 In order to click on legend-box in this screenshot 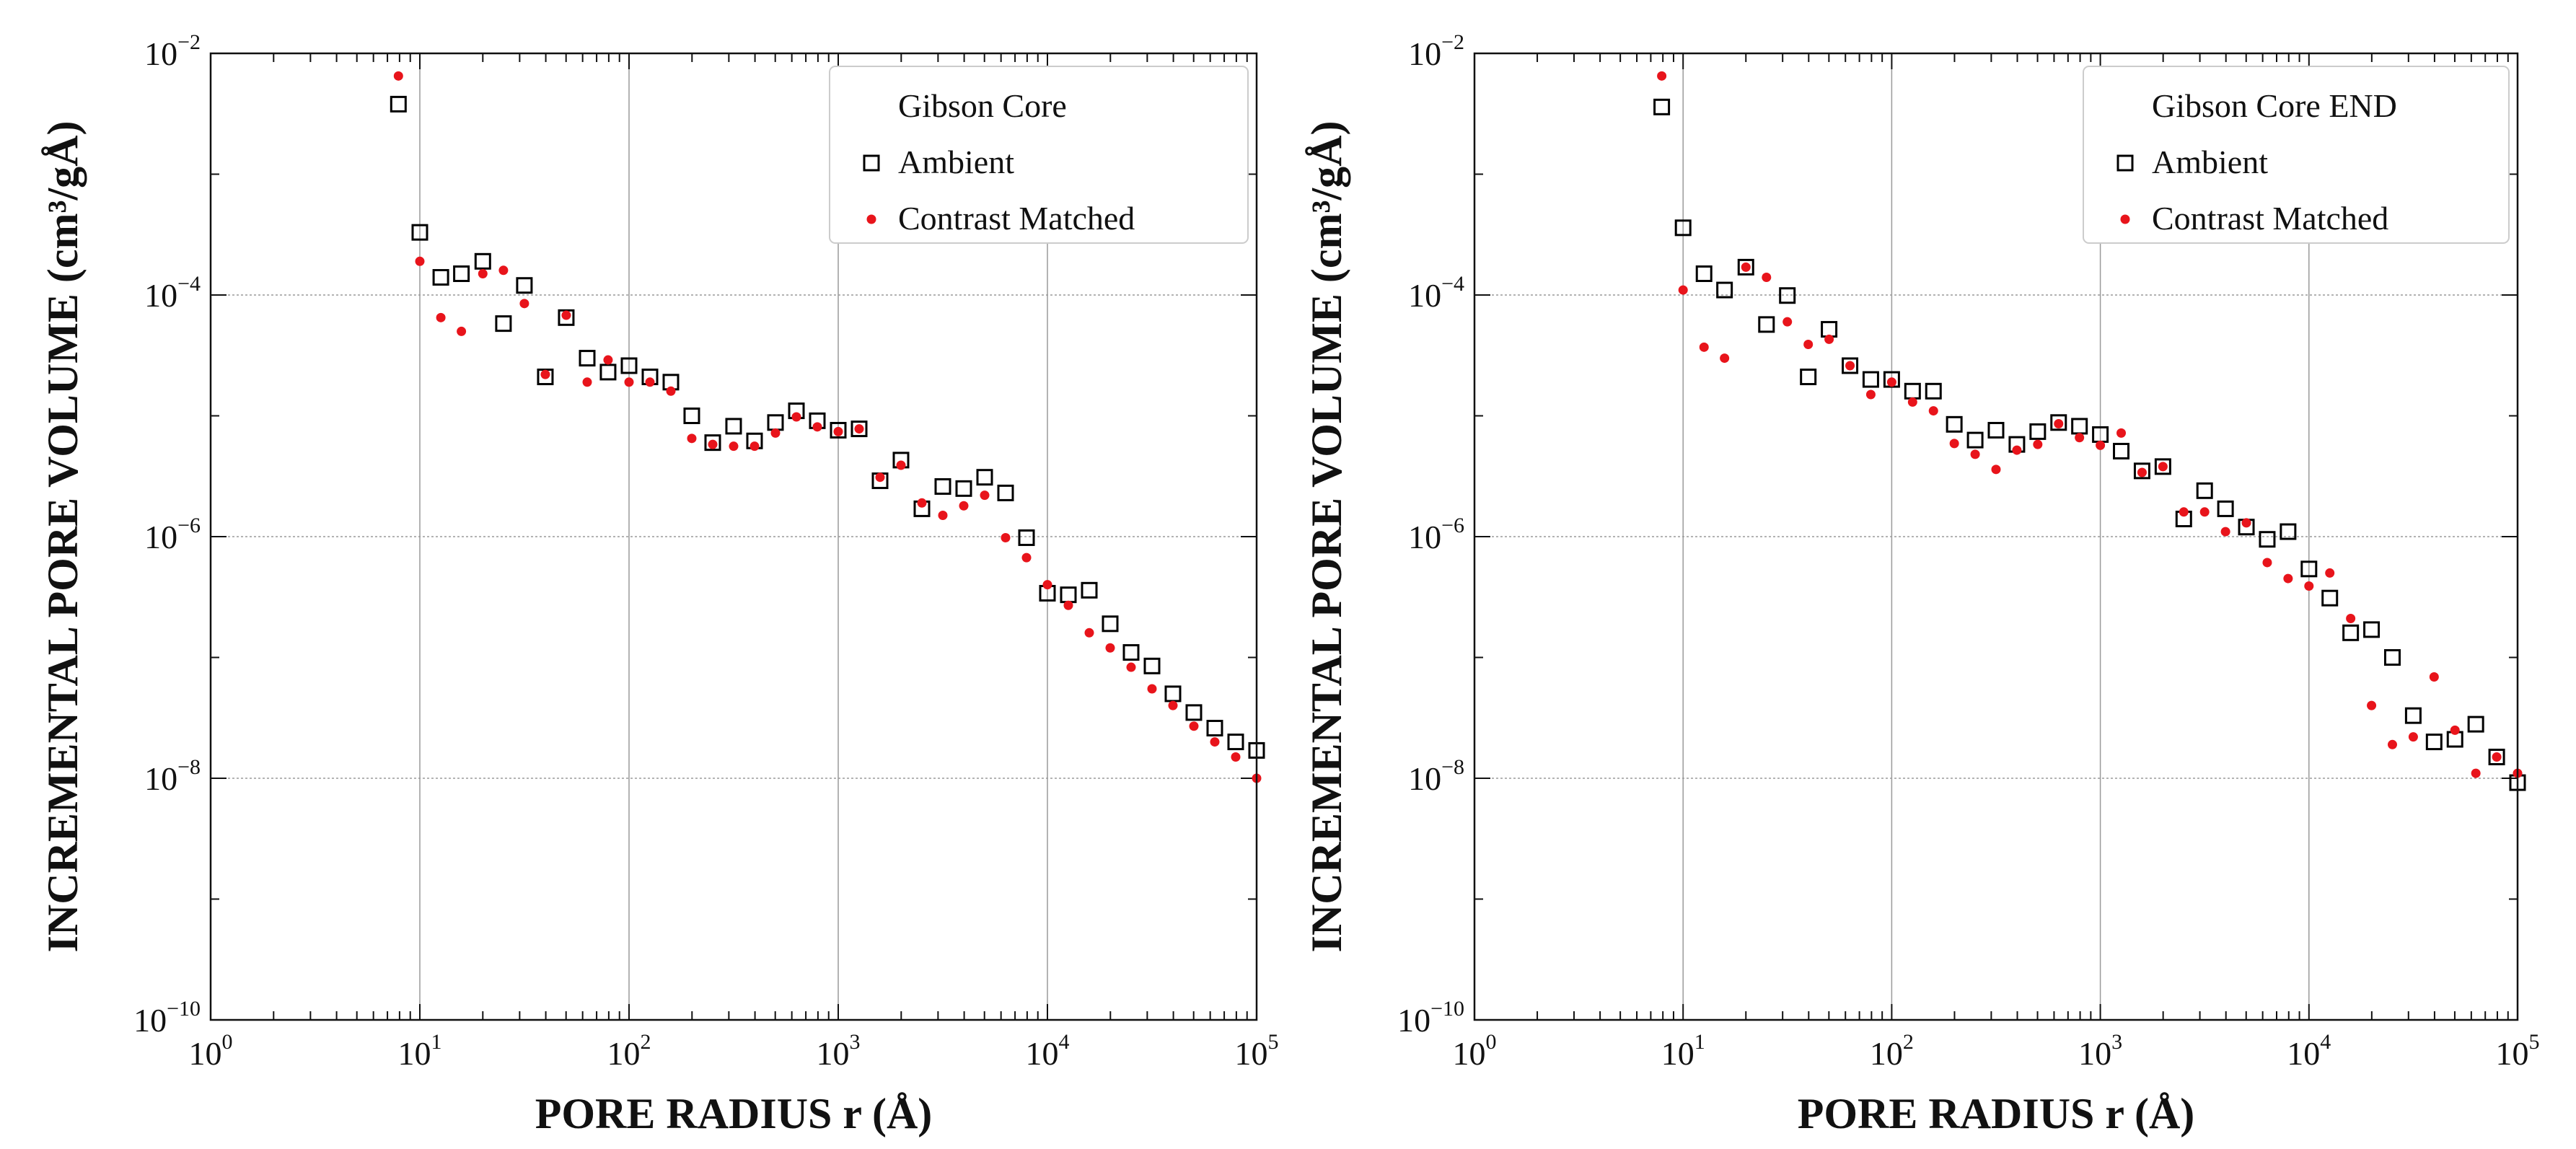, I will do `click(1039, 155)`.